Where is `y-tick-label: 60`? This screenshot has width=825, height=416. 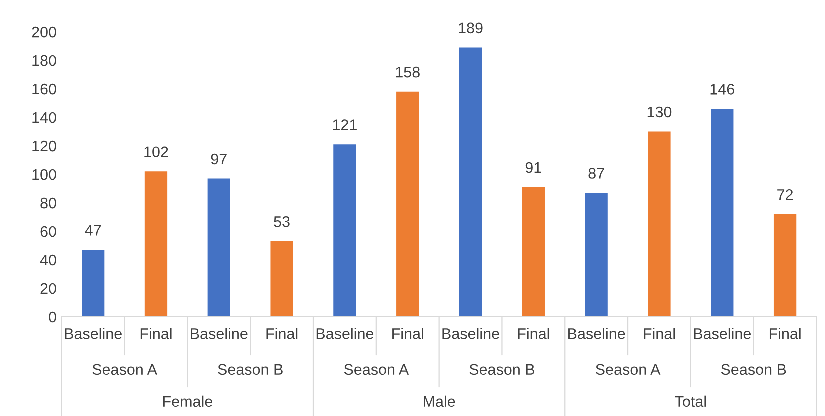 y-tick-label: 60 is located at coordinates (48, 232).